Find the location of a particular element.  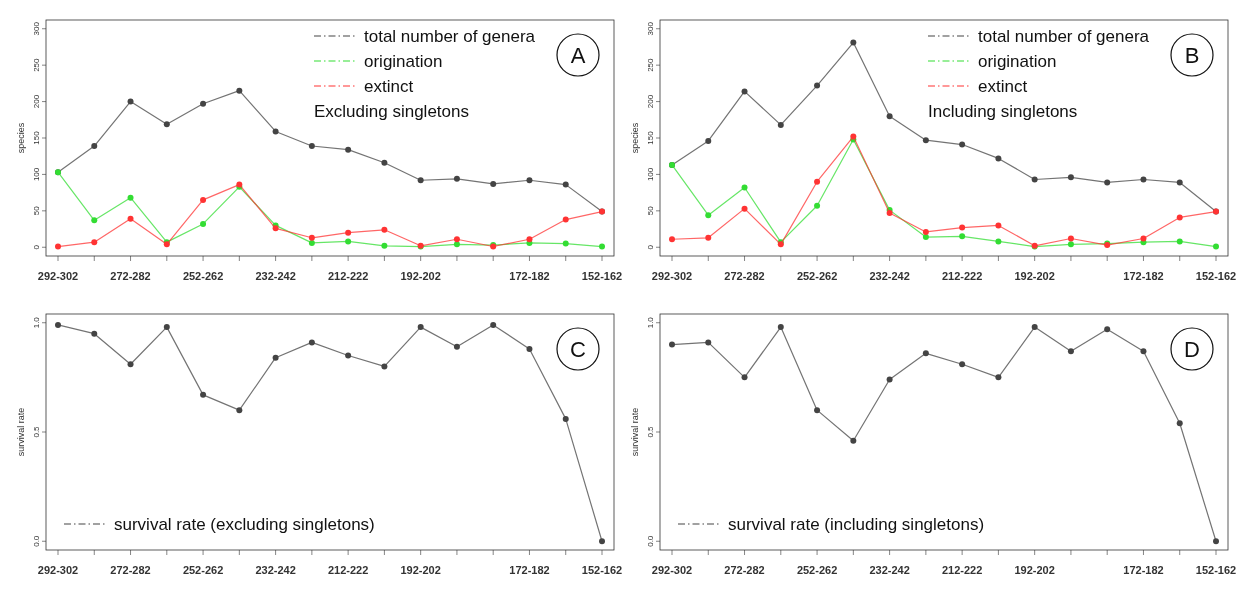

annotation: D is located at coordinates (1192, 349).